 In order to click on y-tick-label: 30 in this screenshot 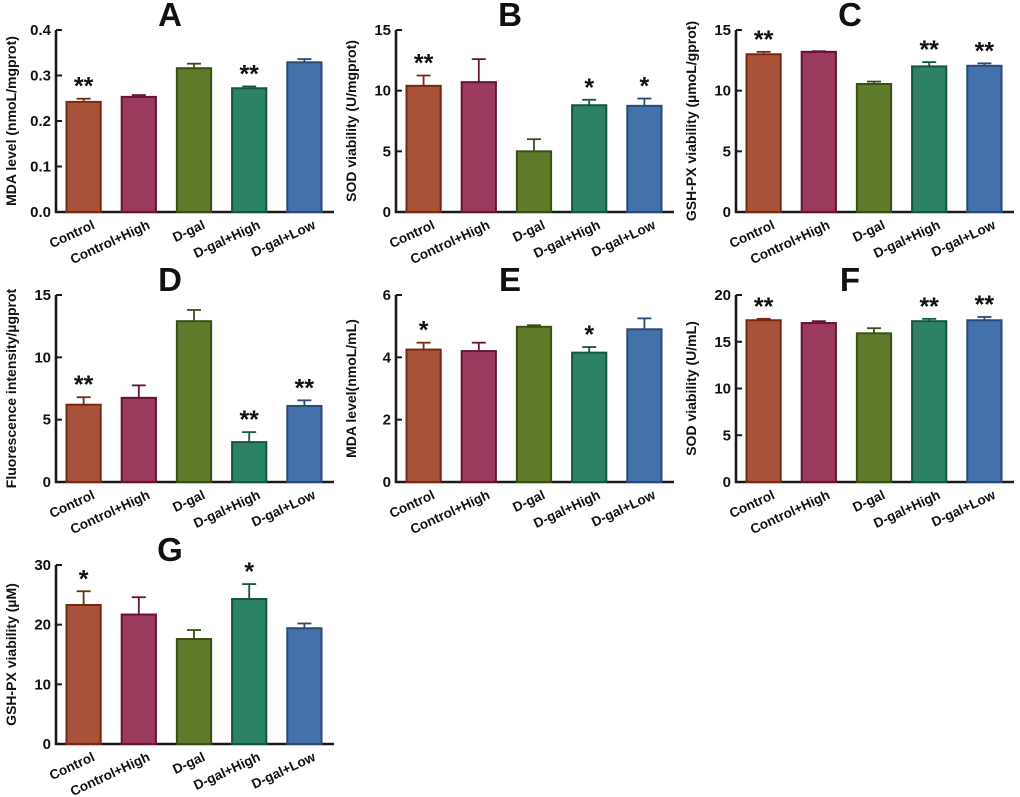, I will do `click(42, 565)`.